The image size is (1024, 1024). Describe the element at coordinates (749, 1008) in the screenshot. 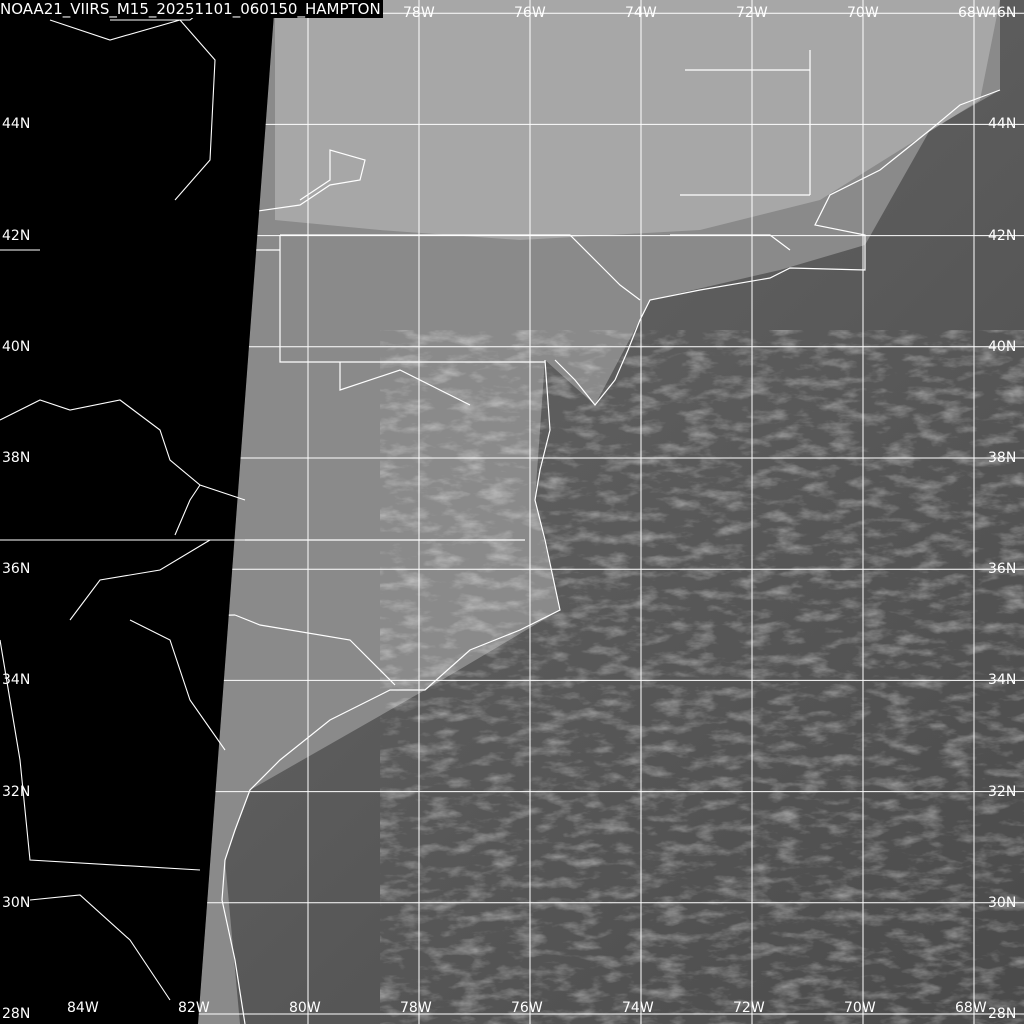

I see `bottom-lon-label: 72W` at that location.